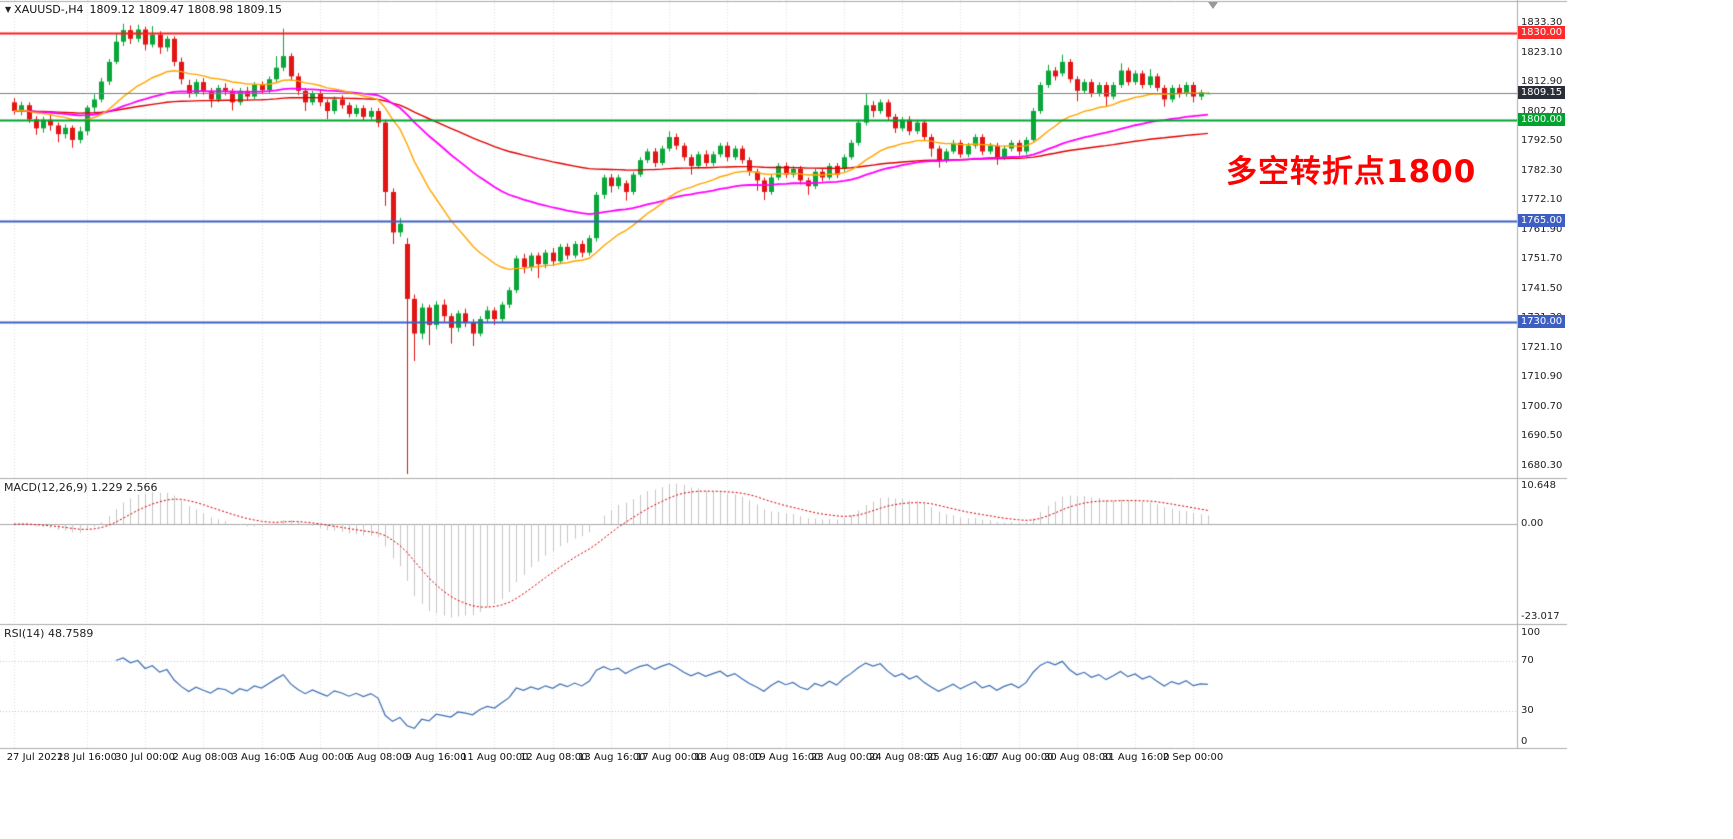  I want to click on price-scale-tick: 1802.70, so click(1542, 111).